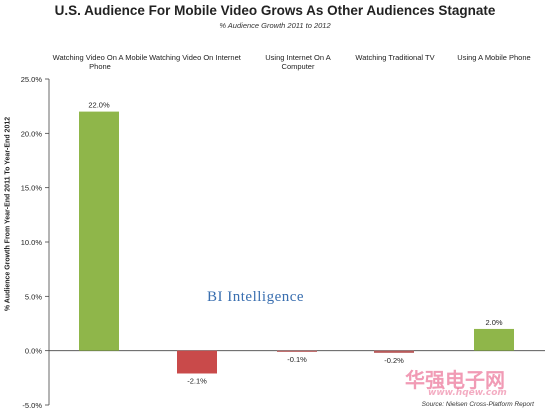  What do you see at coordinates (256, 297) in the screenshot?
I see `bi-intelligence-watermark: BI Intelligence` at bounding box center [256, 297].